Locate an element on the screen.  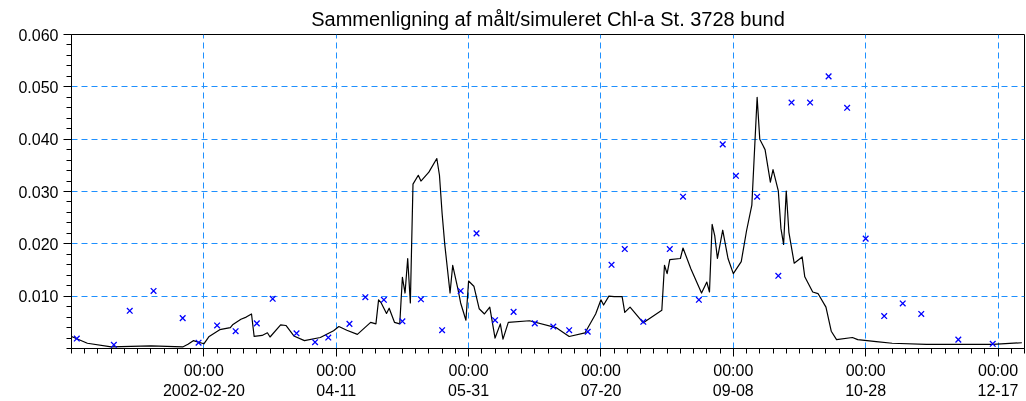
x-tick-label: 00:00 09-08 is located at coordinates (733, 380).